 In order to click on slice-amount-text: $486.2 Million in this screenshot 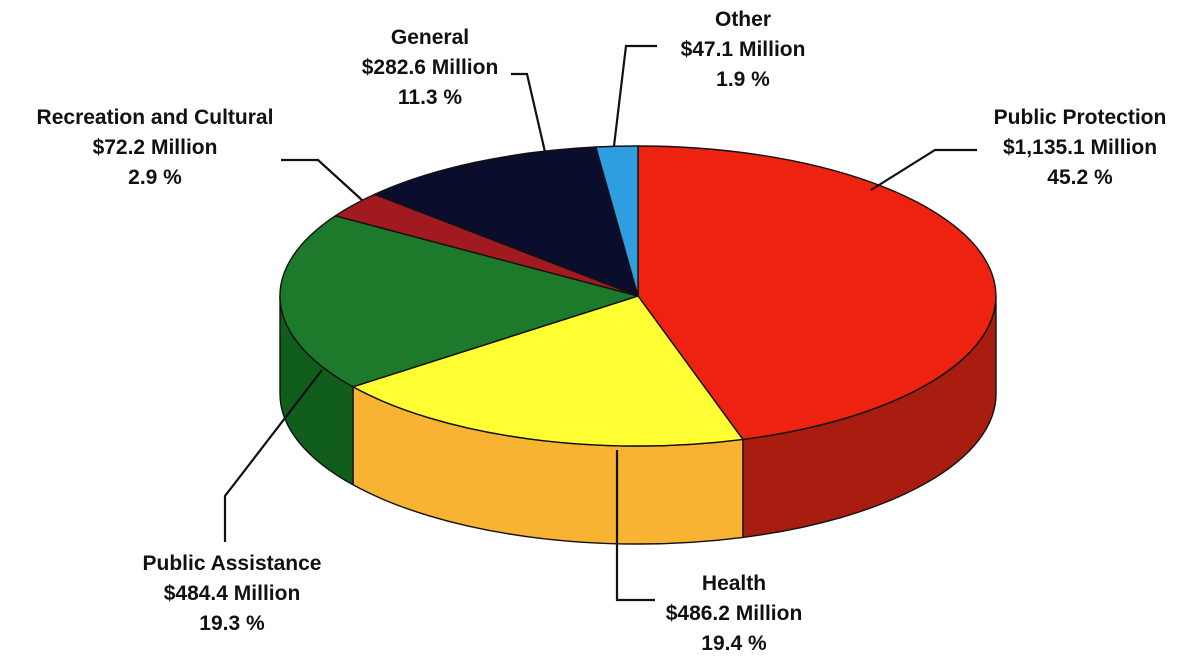, I will do `click(734, 613)`.